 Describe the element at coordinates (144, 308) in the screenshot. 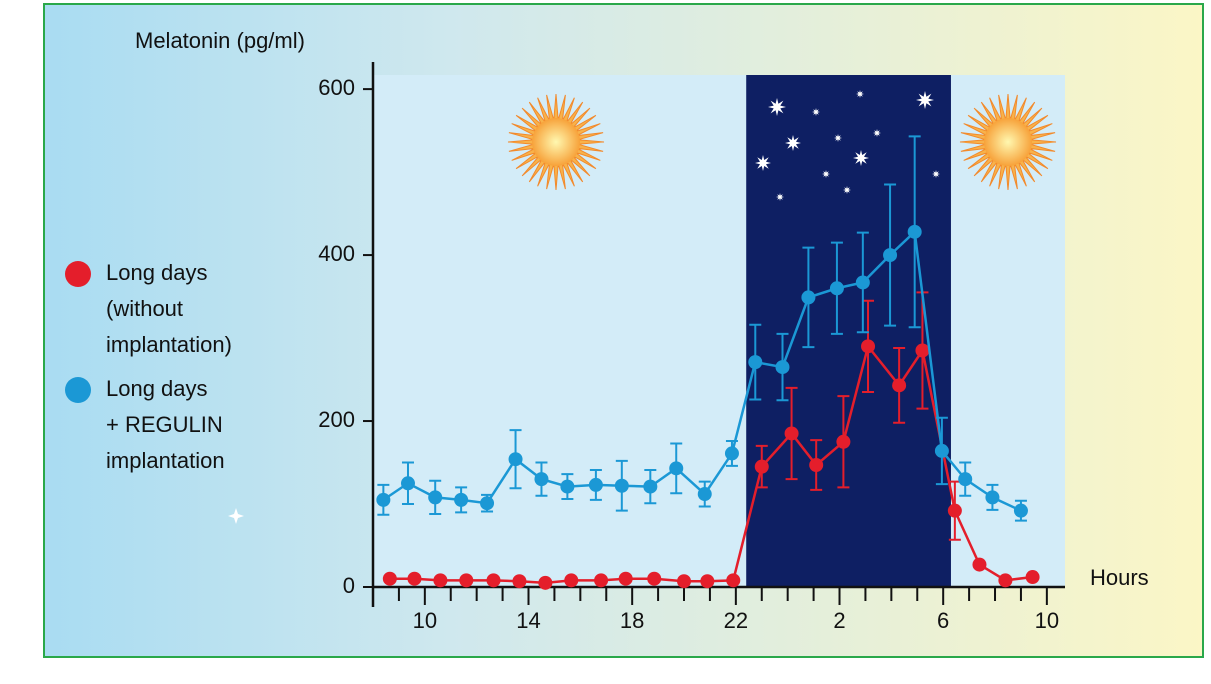

I see `legend-line: (without` at that location.